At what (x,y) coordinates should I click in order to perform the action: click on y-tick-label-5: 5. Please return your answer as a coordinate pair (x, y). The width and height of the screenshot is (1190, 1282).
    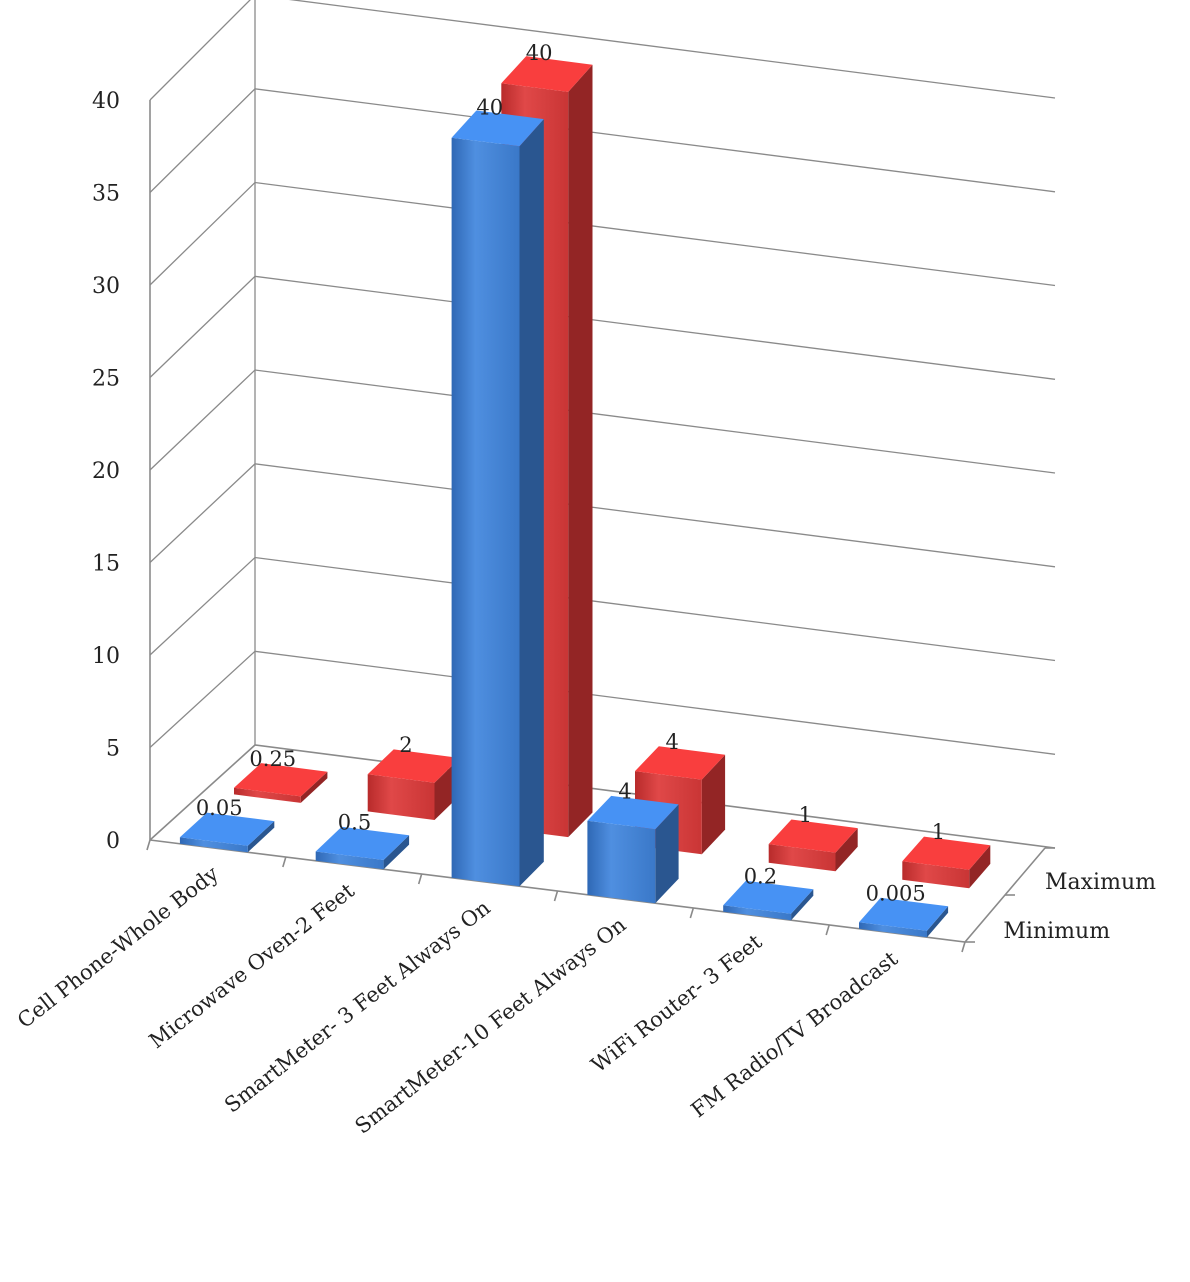
    Looking at the image, I should click on (113, 749).